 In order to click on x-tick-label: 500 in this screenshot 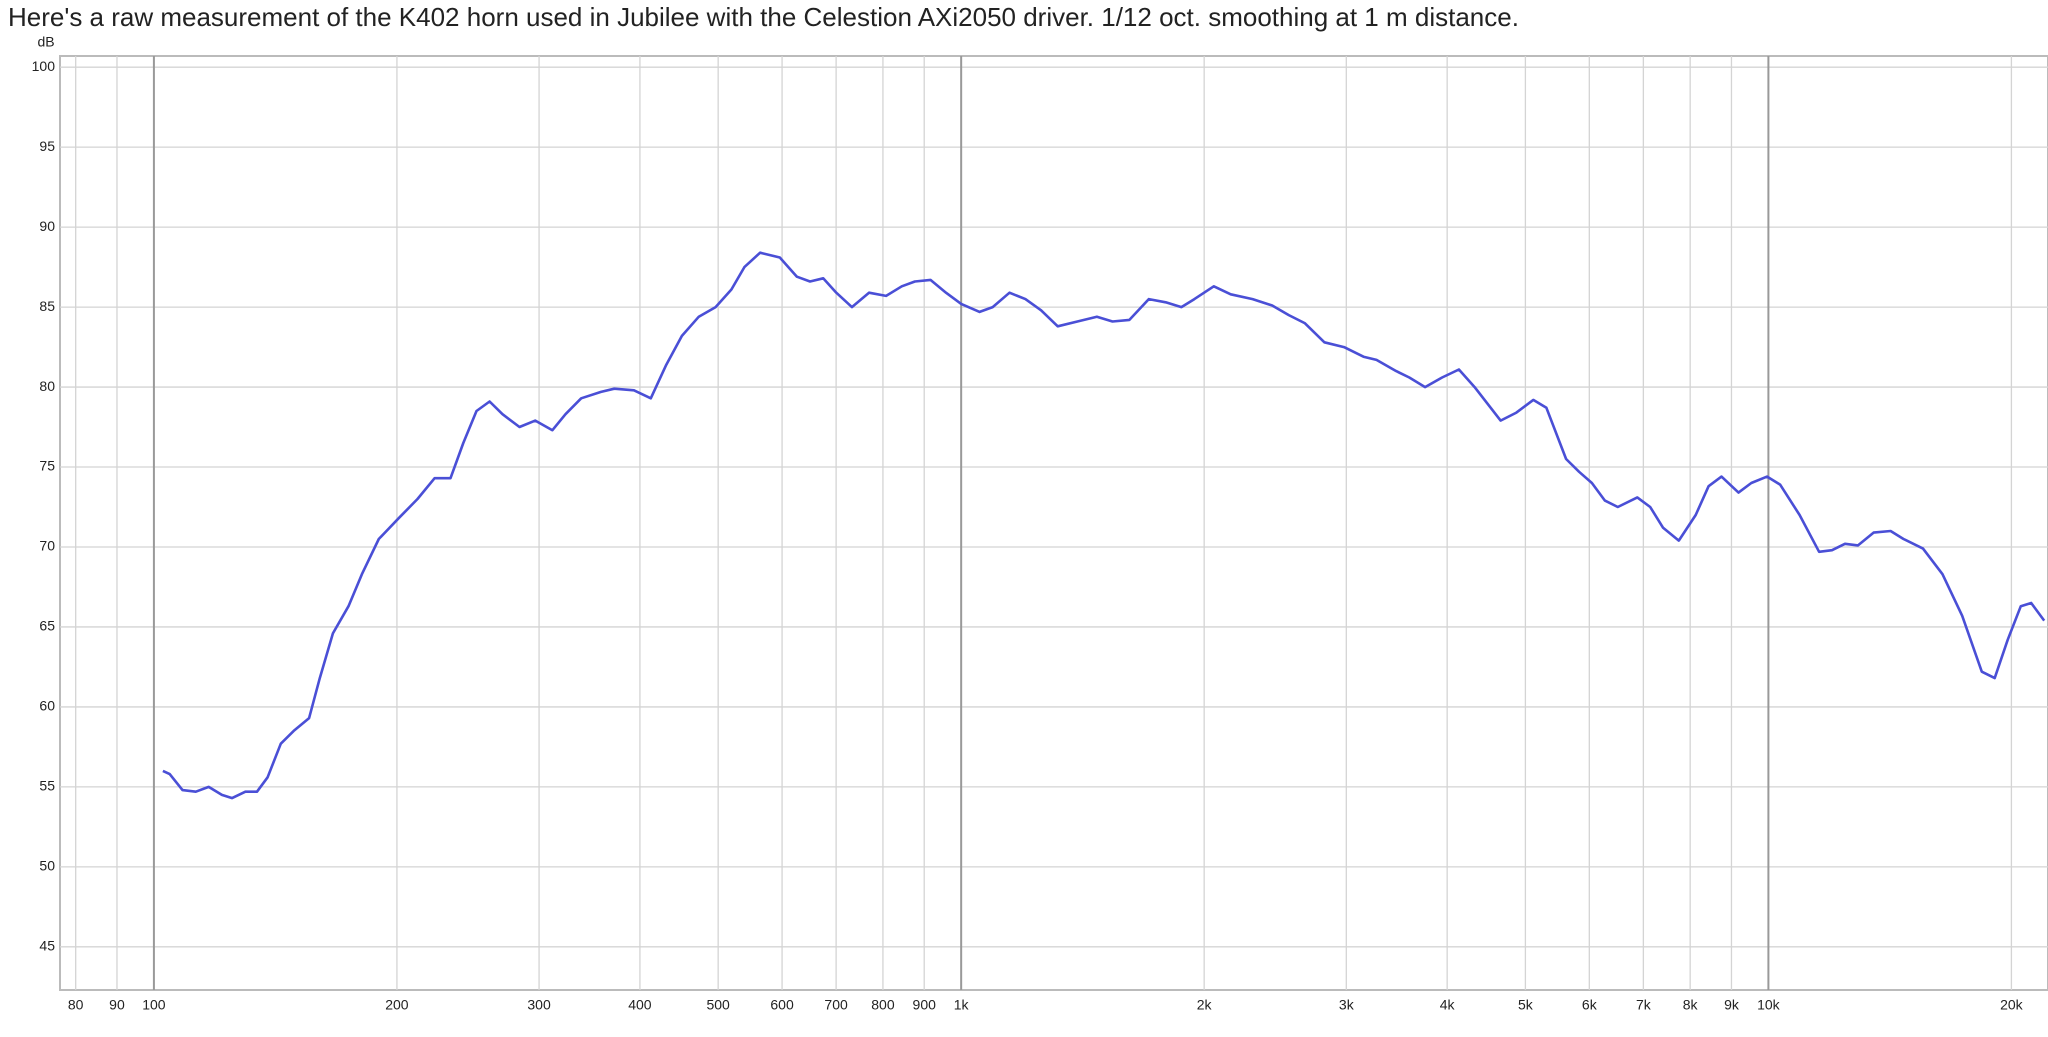, I will do `click(718, 1005)`.